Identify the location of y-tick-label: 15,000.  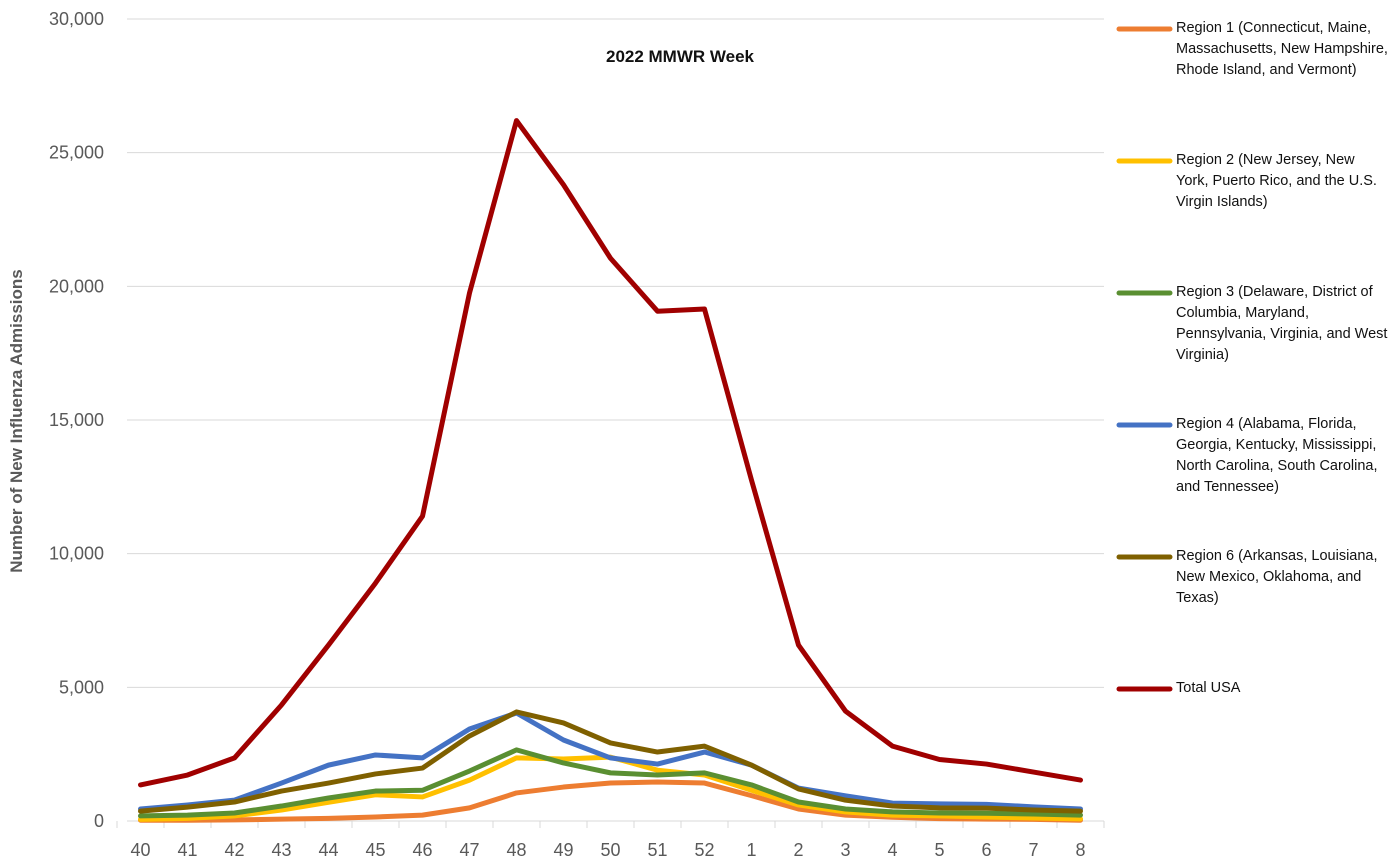
(76, 420).